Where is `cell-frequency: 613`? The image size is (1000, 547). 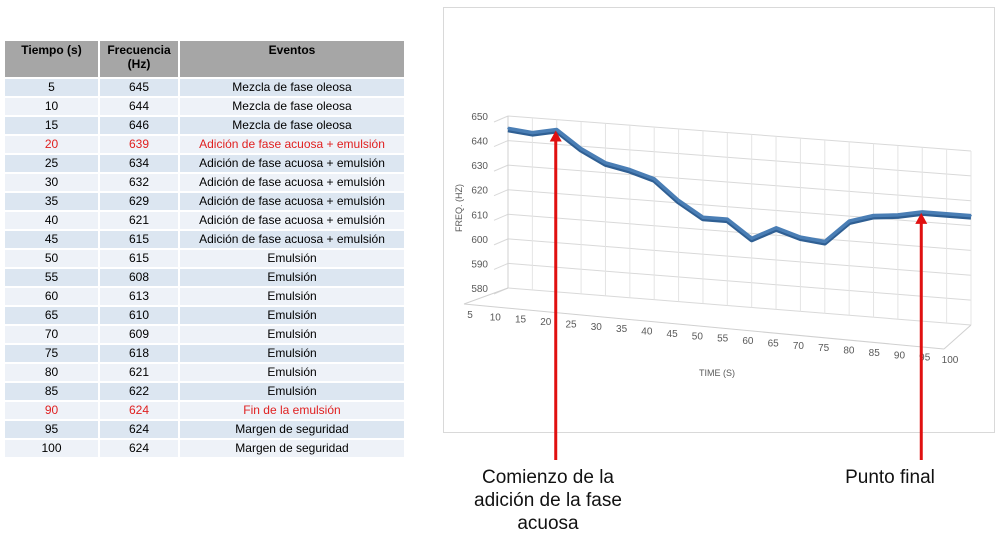
cell-frequency: 613 is located at coordinates (139, 297).